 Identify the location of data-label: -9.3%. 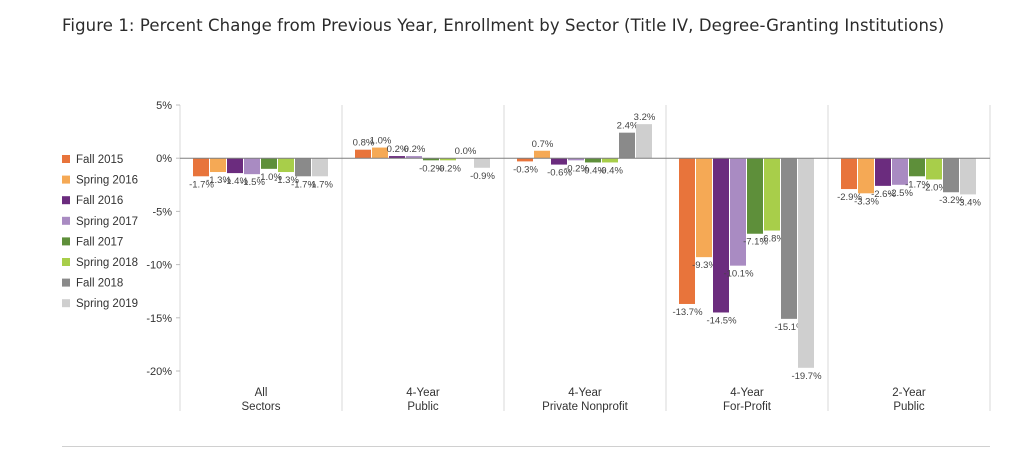
(704, 265).